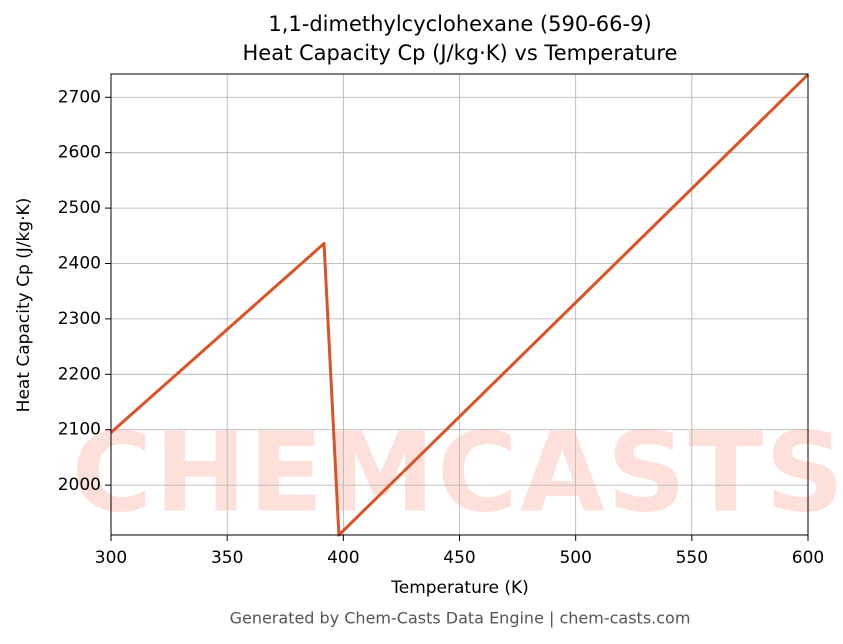 Image resolution: width=843 pixels, height=644 pixels. Describe the element at coordinates (459, 24) in the screenshot. I see `chart-title: 1,1-dimethylcyclohexane (590-66-9)` at that location.